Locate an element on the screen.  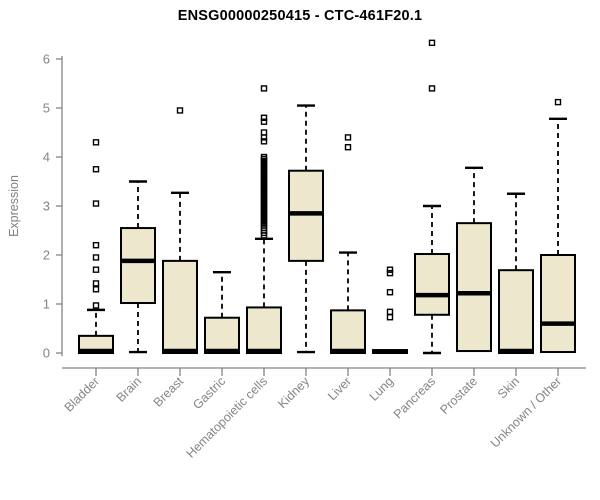
x-category-label-gastric: Gastric is located at coordinates (209, 393).